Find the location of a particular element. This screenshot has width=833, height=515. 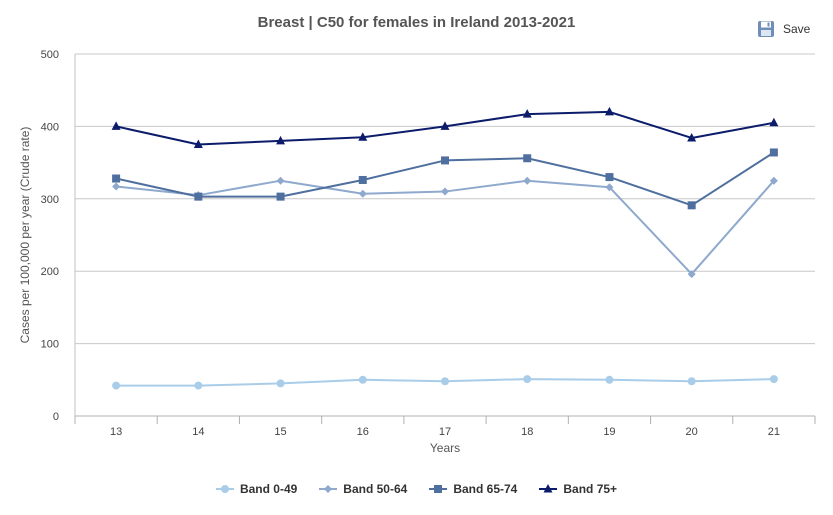

x-tick-label: 16 is located at coordinates (363, 432).